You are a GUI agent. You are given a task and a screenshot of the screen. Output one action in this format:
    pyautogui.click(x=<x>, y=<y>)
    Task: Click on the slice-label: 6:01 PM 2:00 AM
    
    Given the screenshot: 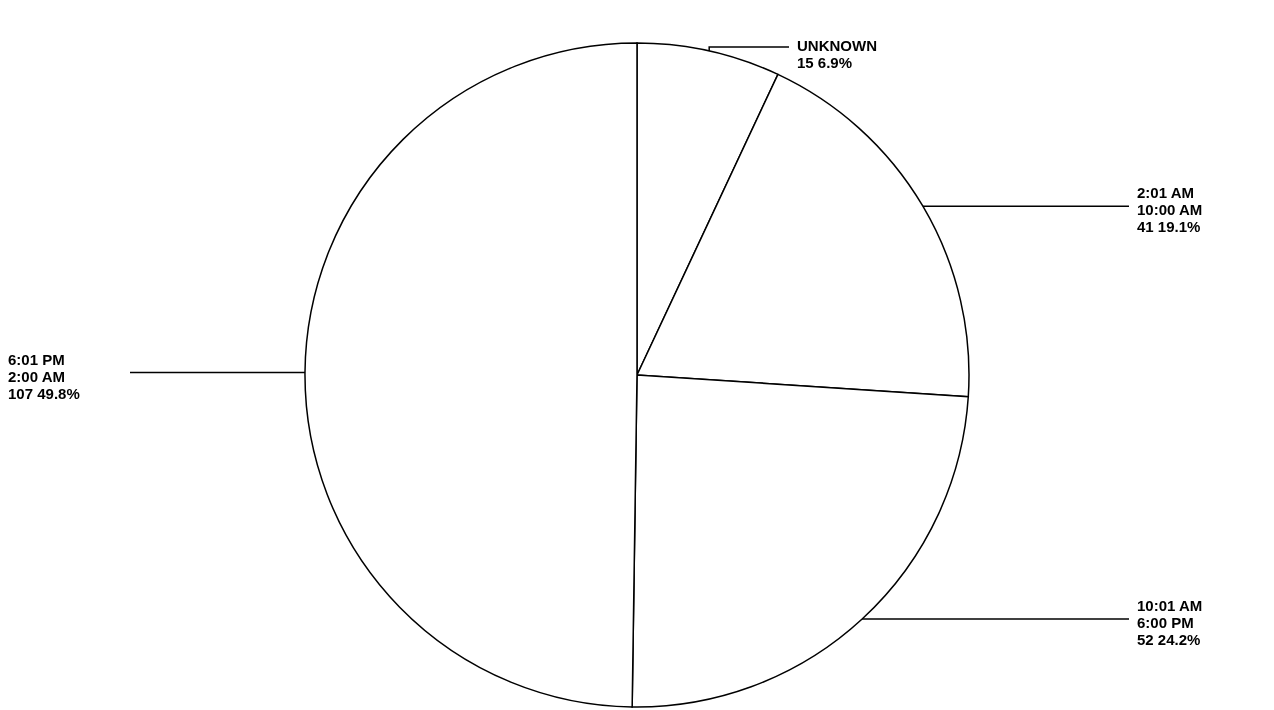 What is the action you would take?
    pyautogui.click(x=36, y=367)
    